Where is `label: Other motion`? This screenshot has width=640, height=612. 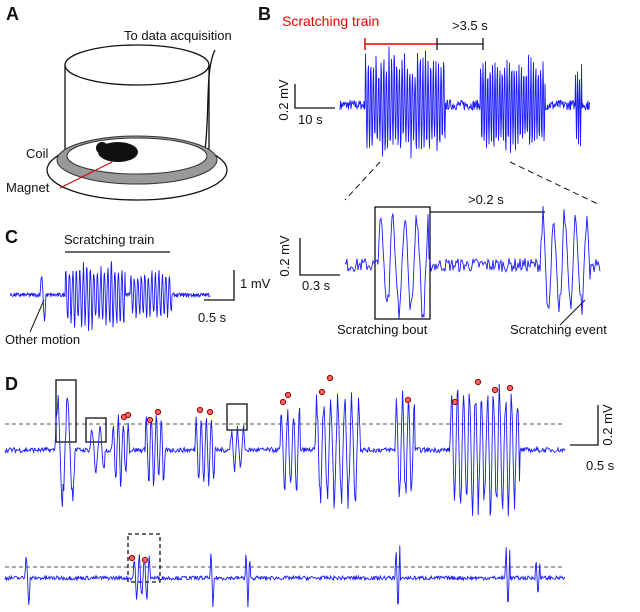
label: Other motion is located at coordinates (42, 339).